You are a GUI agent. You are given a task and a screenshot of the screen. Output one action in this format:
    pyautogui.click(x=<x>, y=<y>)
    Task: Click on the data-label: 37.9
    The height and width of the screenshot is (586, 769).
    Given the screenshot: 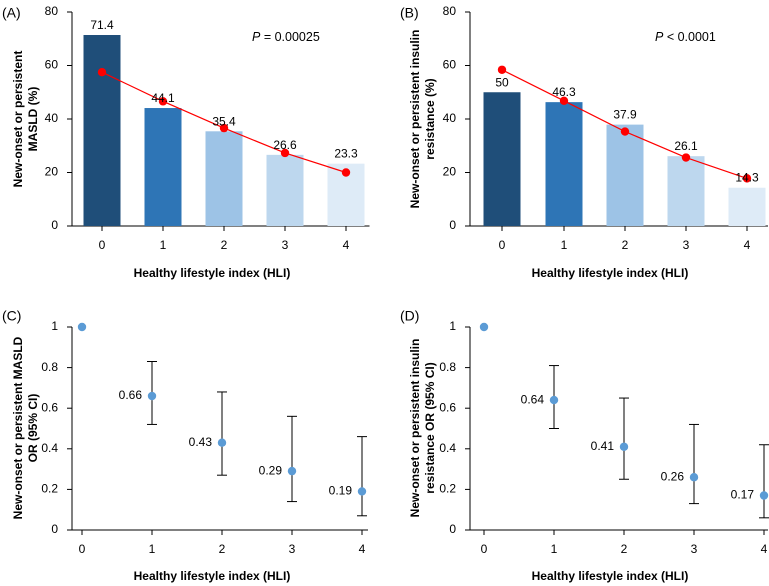 What is the action you would take?
    pyautogui.click(x=625, y=115)
    